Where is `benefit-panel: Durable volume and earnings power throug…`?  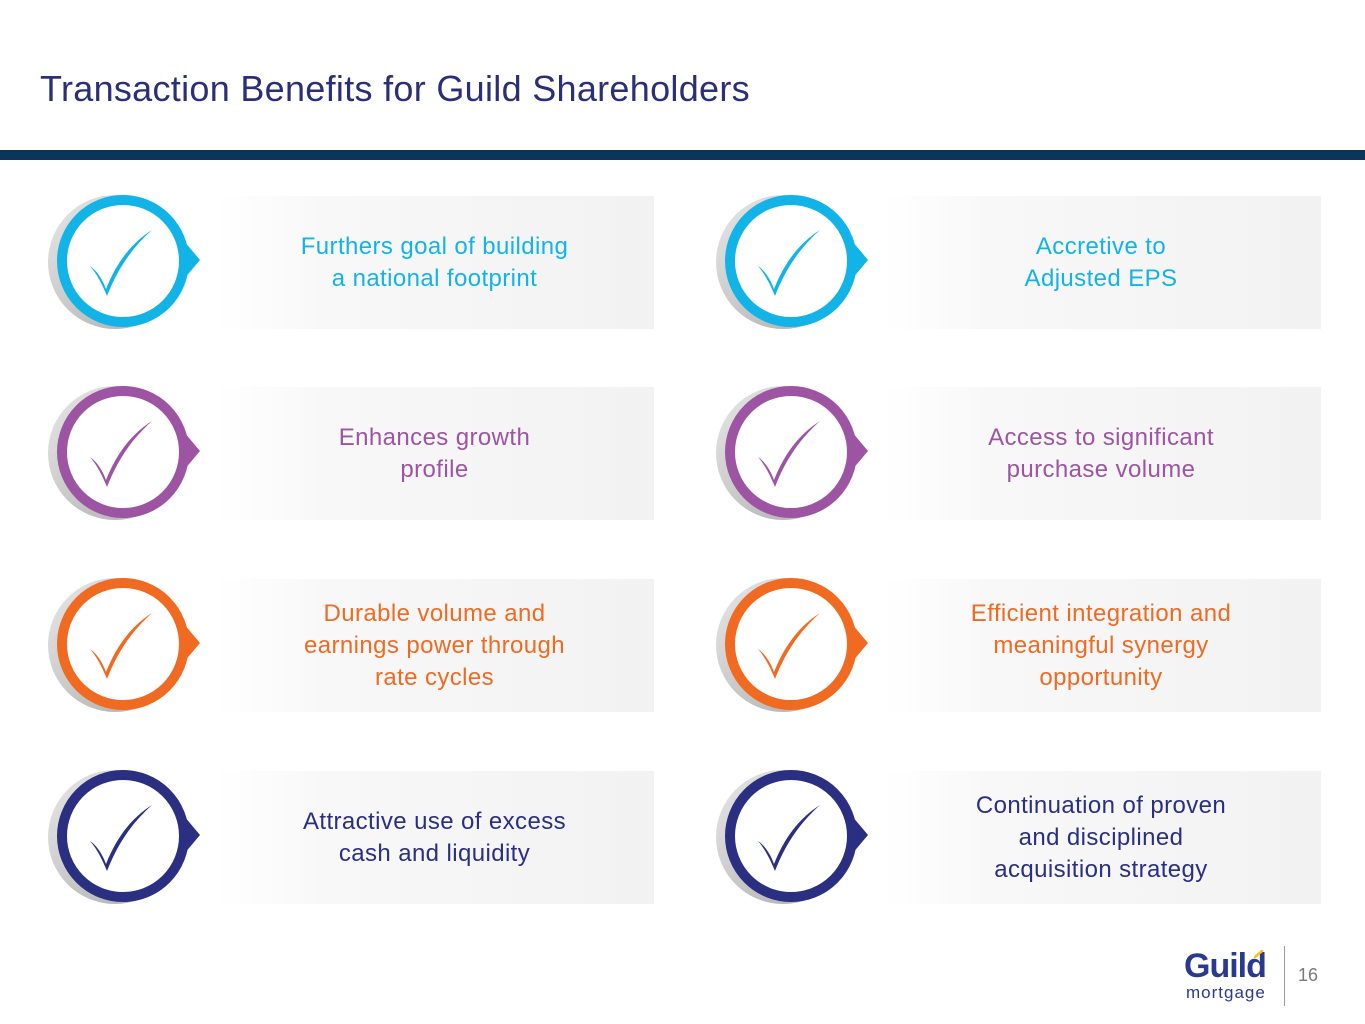
benefit-panel: Durable volume and earnings power throug… is located at coordinates (434, 645).